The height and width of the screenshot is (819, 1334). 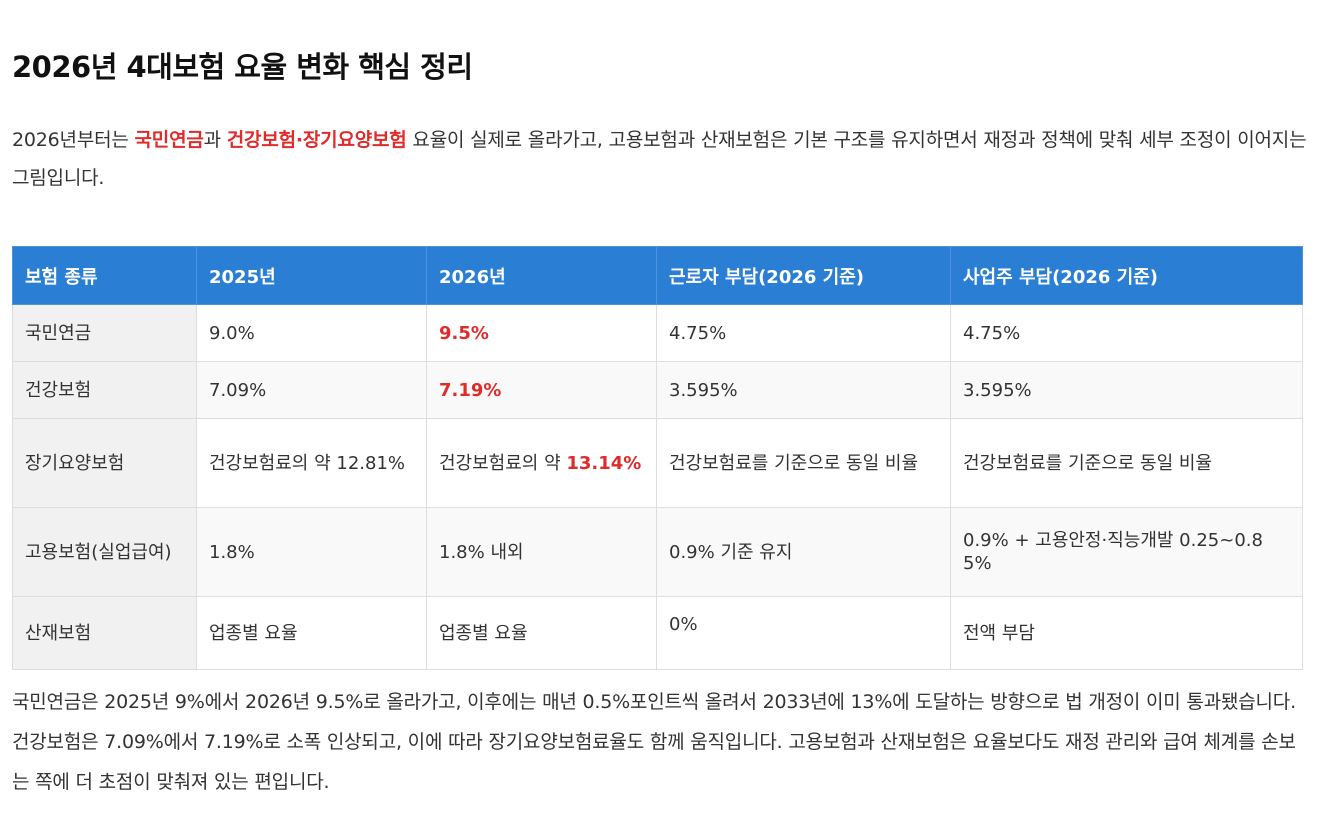 What do you see at coordinates (311, 552) in the screenshot?
I see `cell-2025: 1.8%` at bounding box center [311, 552].